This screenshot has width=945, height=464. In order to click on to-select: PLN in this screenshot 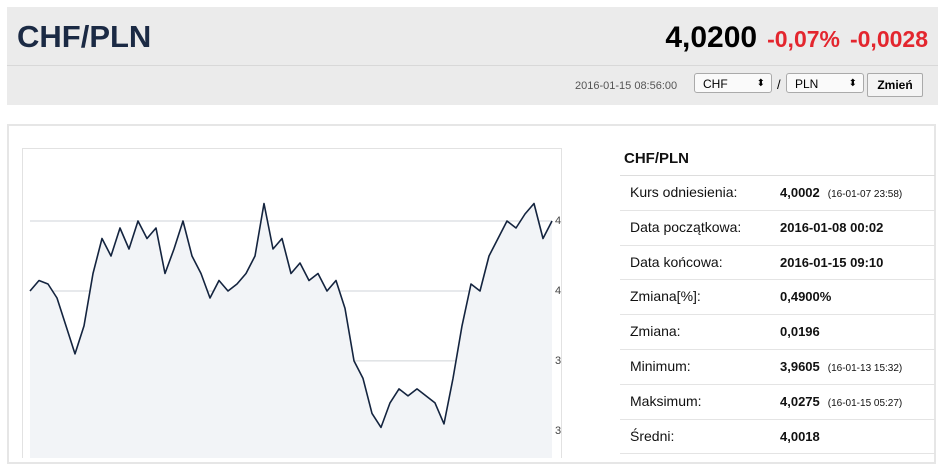, I will do `click(825, 83)`.